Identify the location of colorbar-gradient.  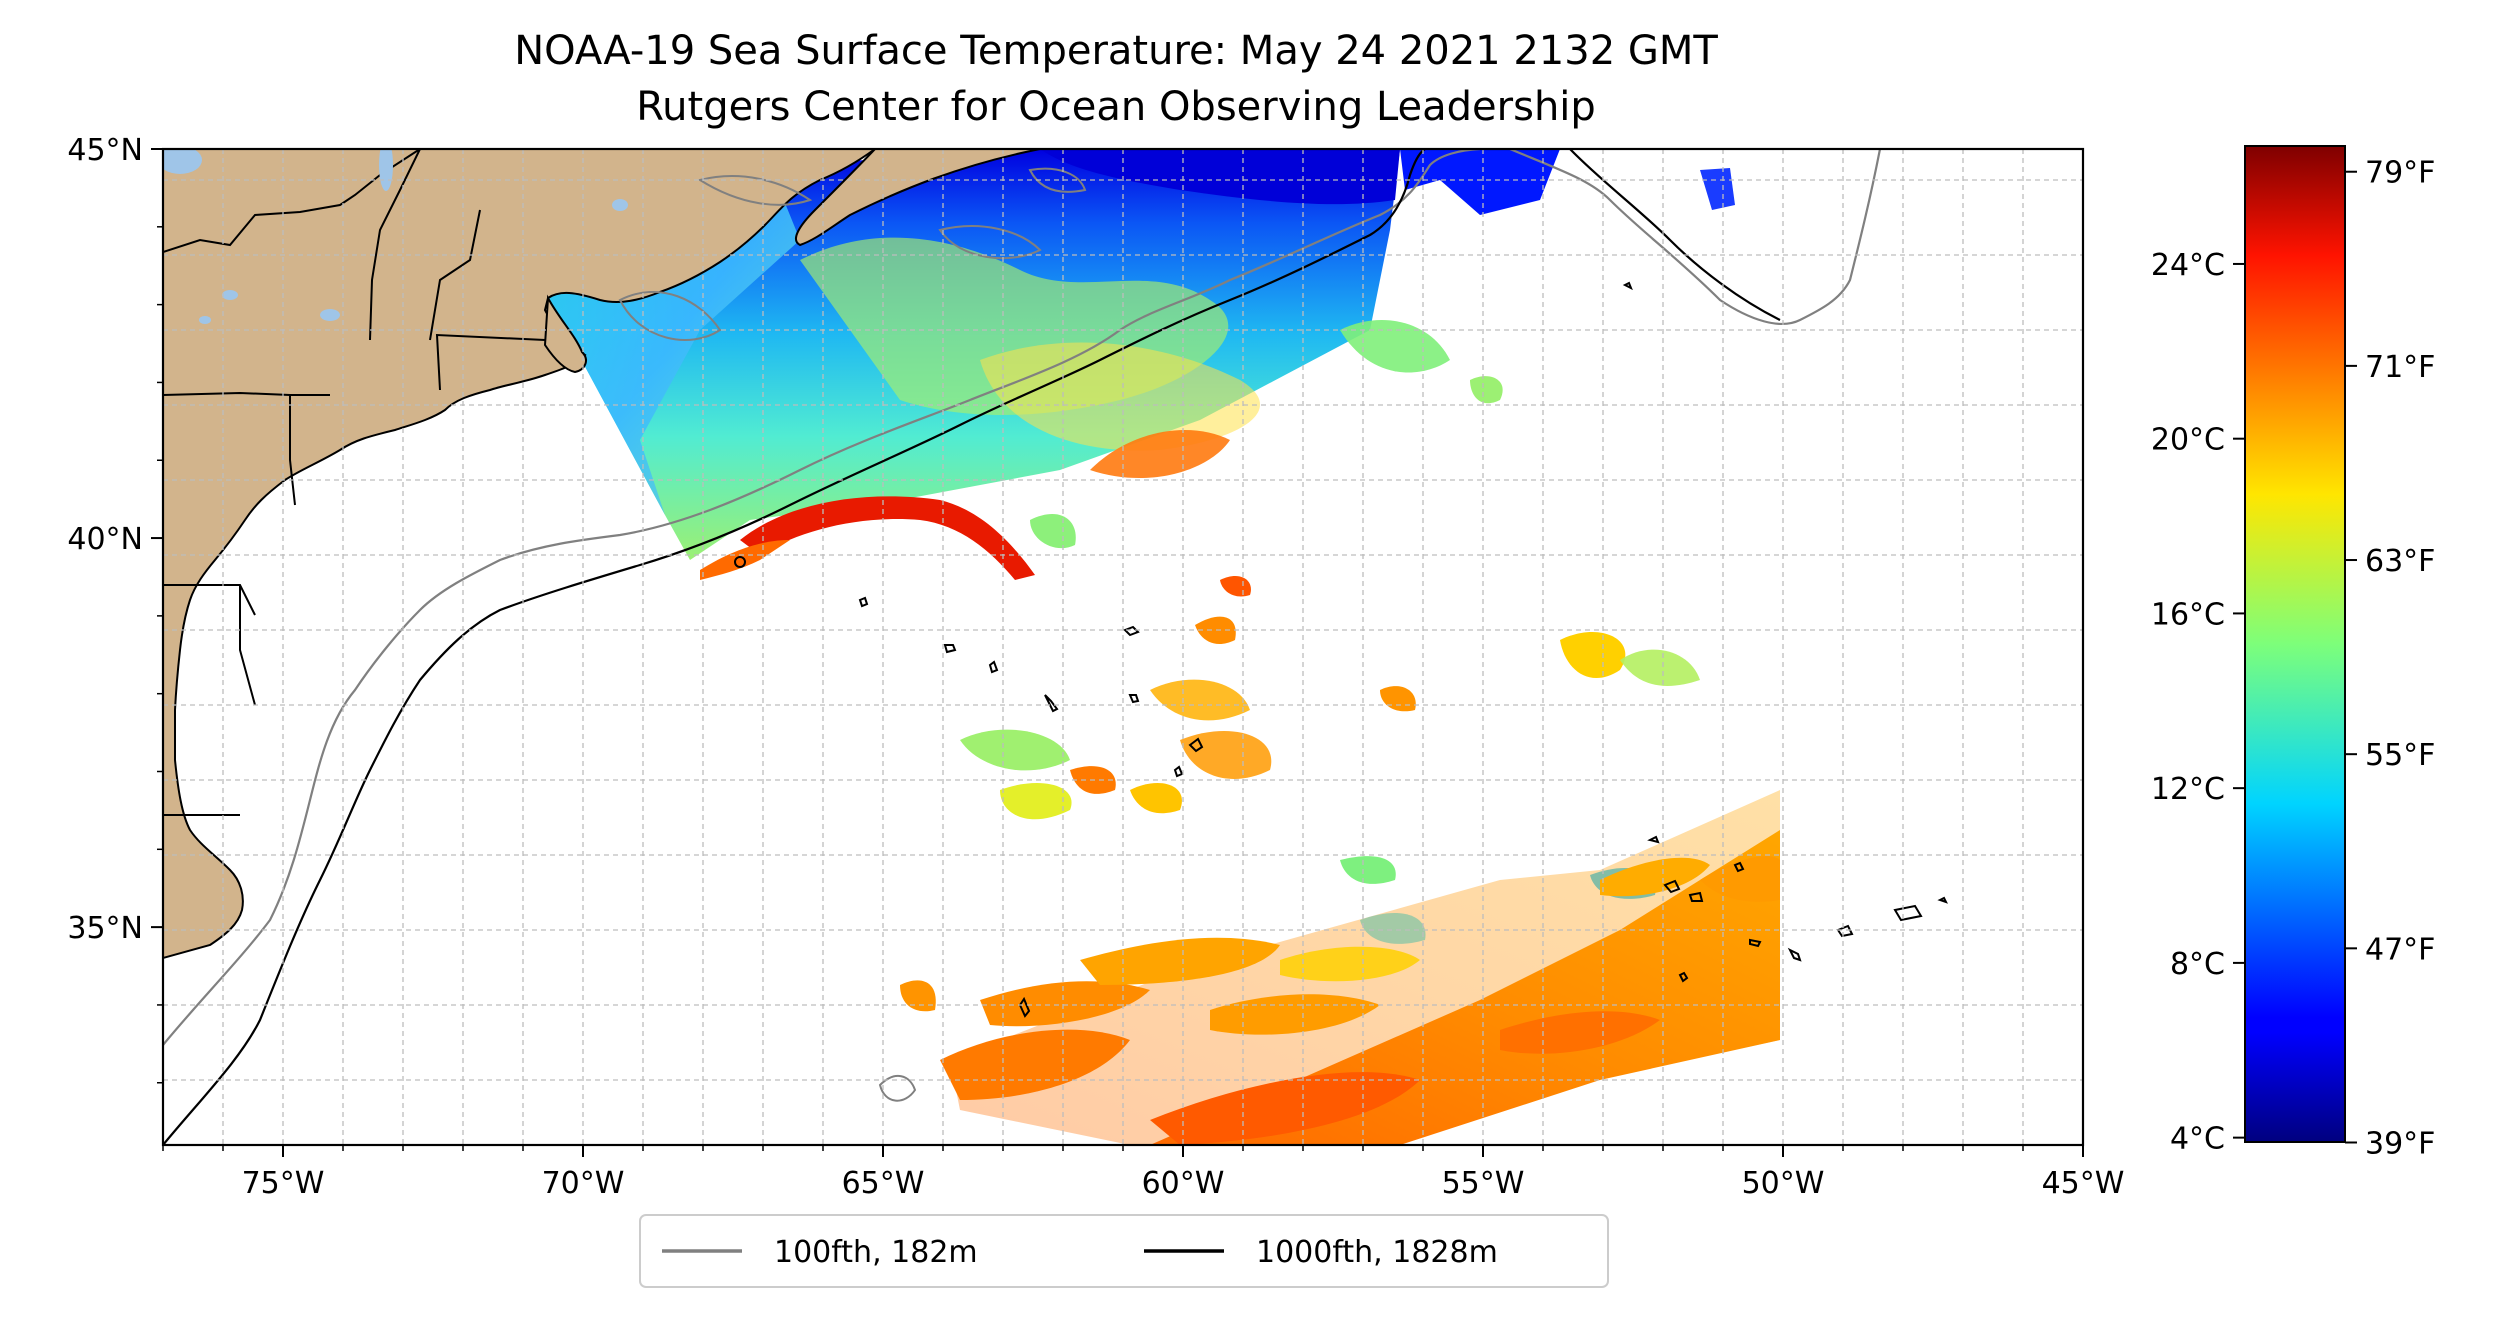
(2295, 644).